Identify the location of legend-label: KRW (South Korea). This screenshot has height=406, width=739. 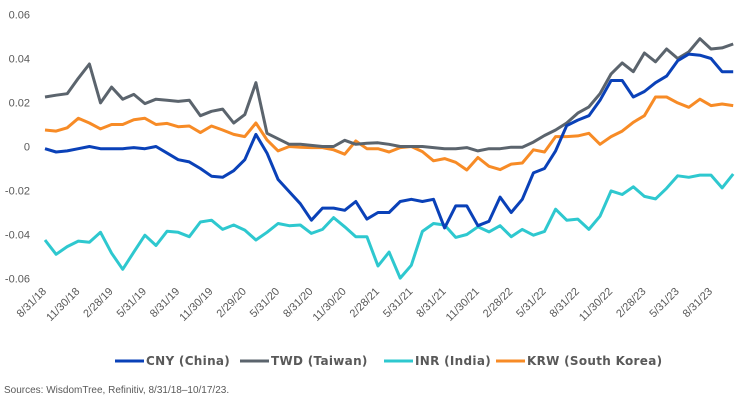
(594, 361).